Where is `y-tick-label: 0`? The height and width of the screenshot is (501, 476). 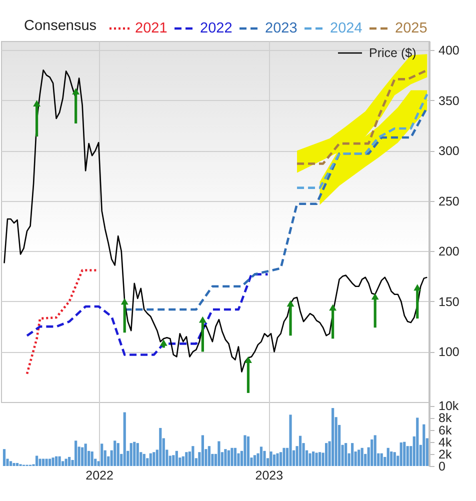 y-tick-label: 0 is located at coordinates (442, 467).